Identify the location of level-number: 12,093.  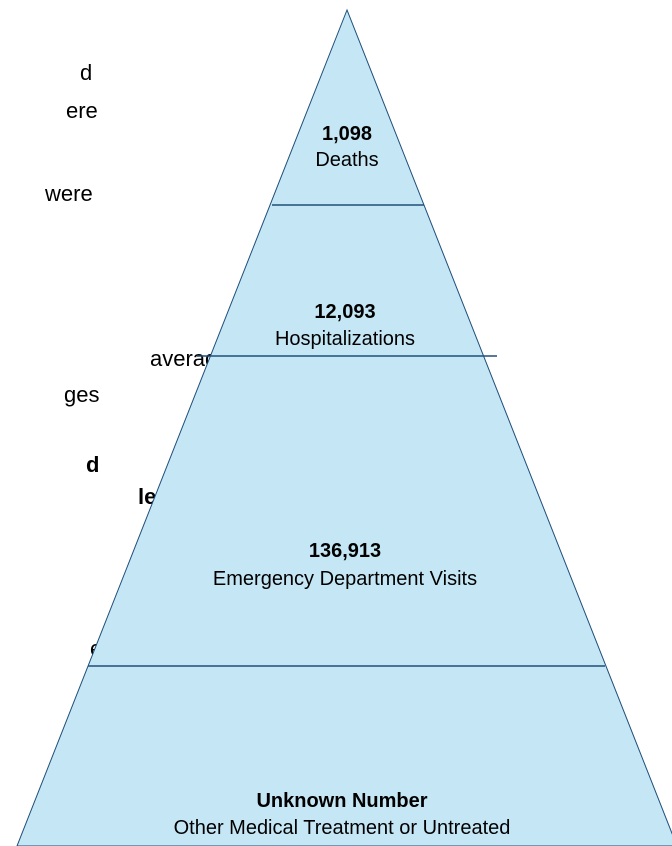
(344, 312).